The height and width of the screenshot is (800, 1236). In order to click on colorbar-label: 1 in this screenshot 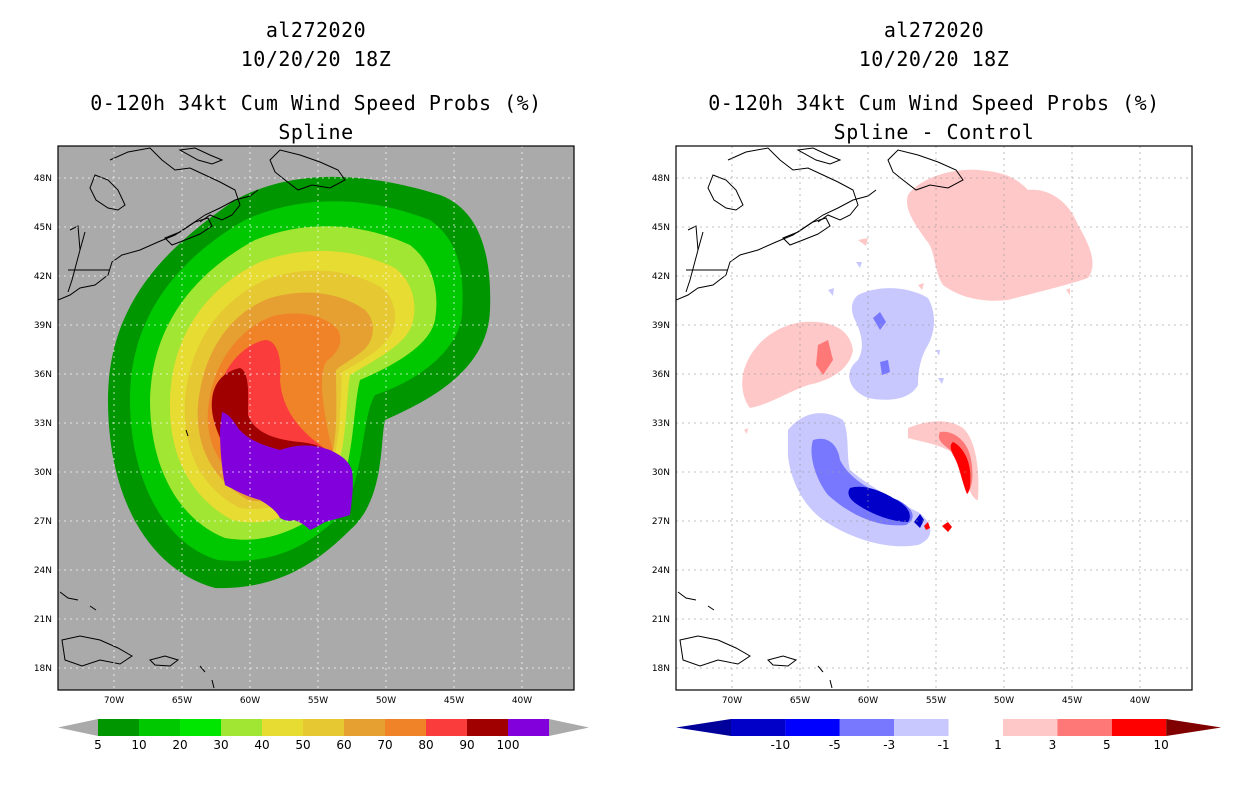, I will do `click(998, 745)`.